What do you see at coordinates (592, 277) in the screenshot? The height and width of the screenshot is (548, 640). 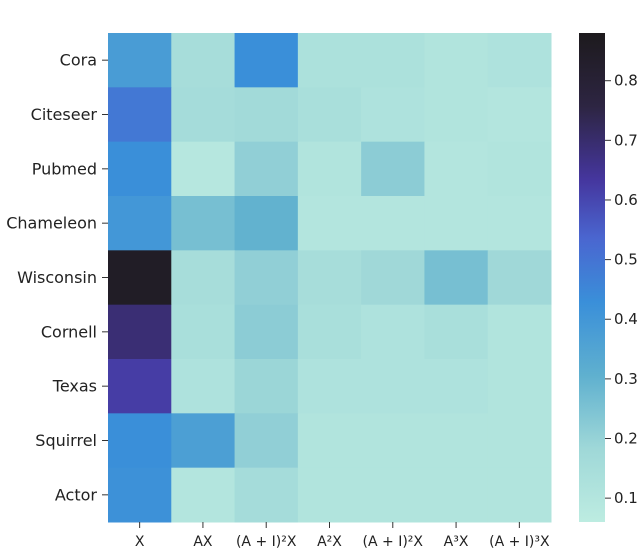 I see `colorbar` at bounding box center [592, 277].